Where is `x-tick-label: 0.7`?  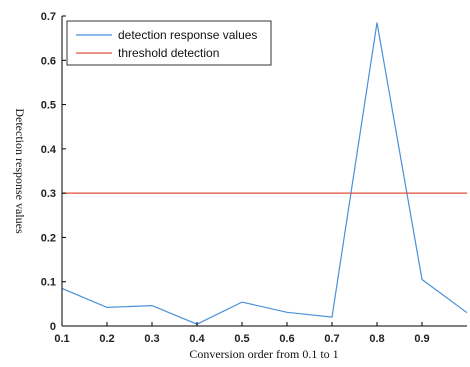
x-tick-label: 0.7 is located at coordinates (331, 339).